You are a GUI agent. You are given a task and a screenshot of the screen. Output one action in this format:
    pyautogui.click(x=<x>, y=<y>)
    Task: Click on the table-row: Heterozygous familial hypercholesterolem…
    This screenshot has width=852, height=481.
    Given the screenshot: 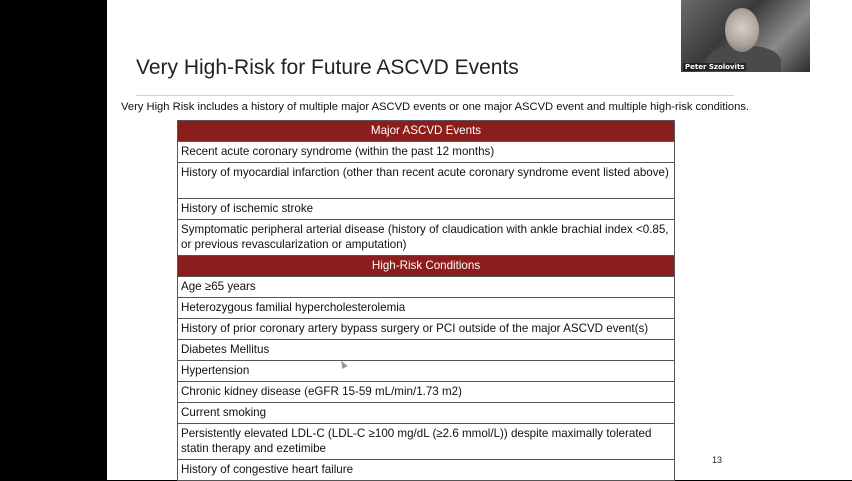 What is the action you would take?
    pyautogui.click(x=426, y=307)
    